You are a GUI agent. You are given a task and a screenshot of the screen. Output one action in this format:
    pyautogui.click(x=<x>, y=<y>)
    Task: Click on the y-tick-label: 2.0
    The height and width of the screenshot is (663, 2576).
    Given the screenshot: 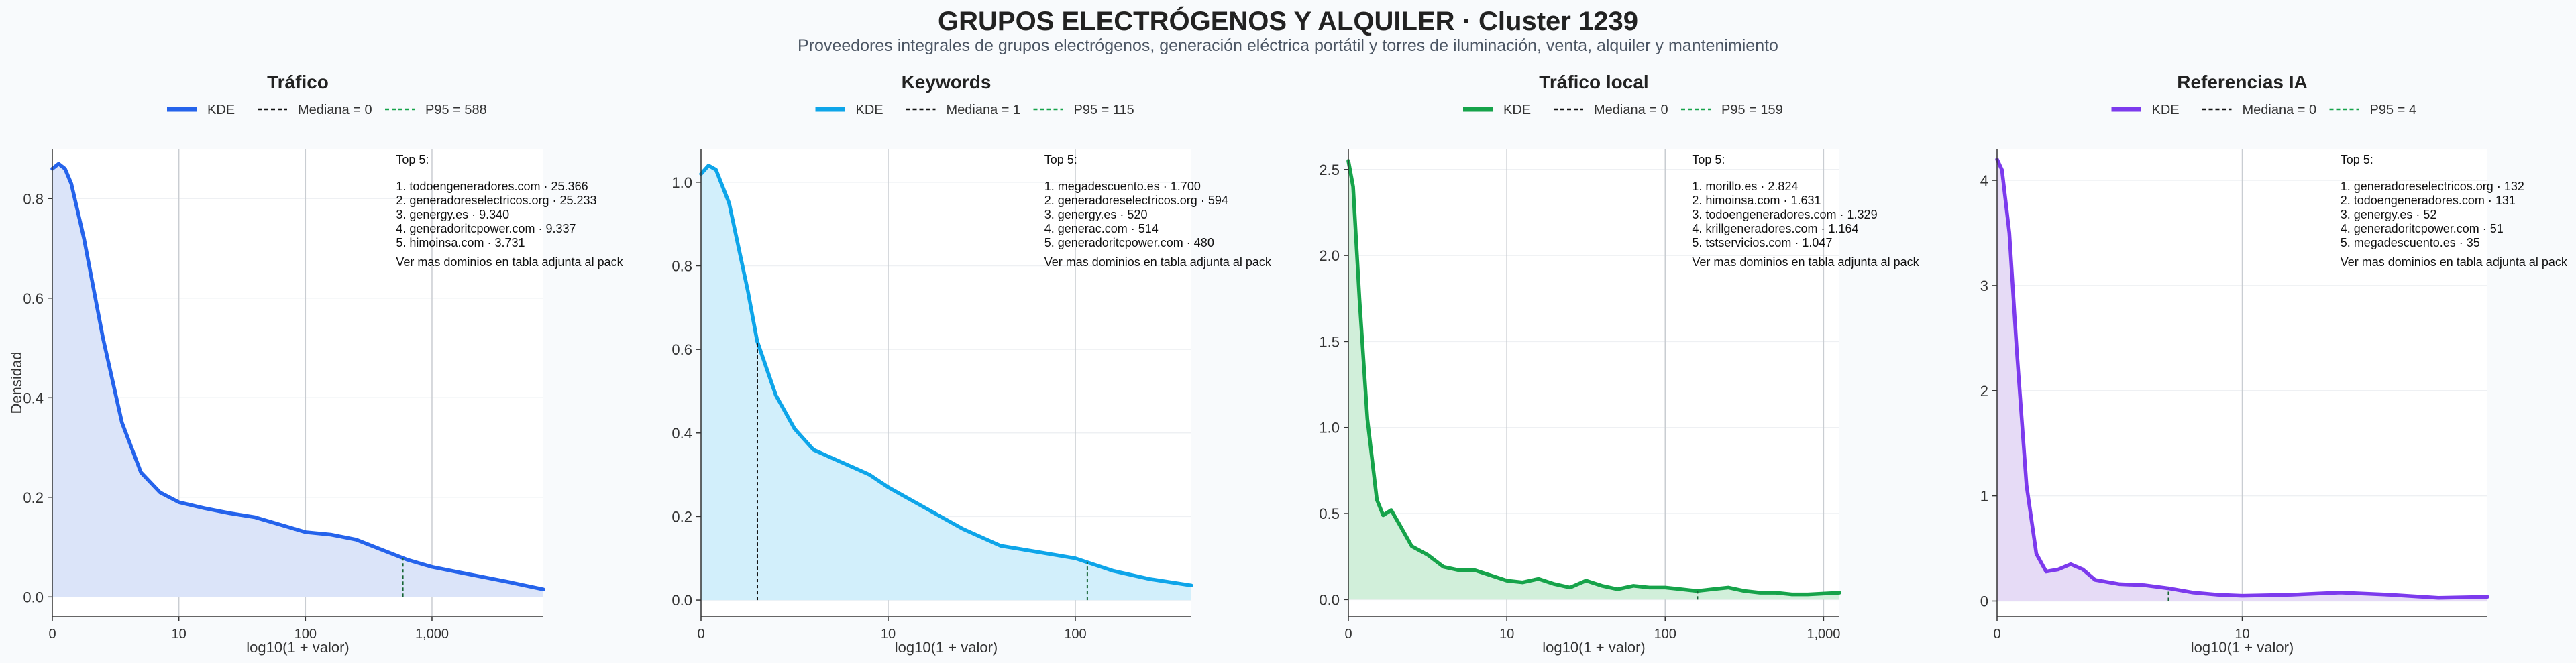 What is the action you would take?
    pyautogui.click(x=1329, y=255)
    